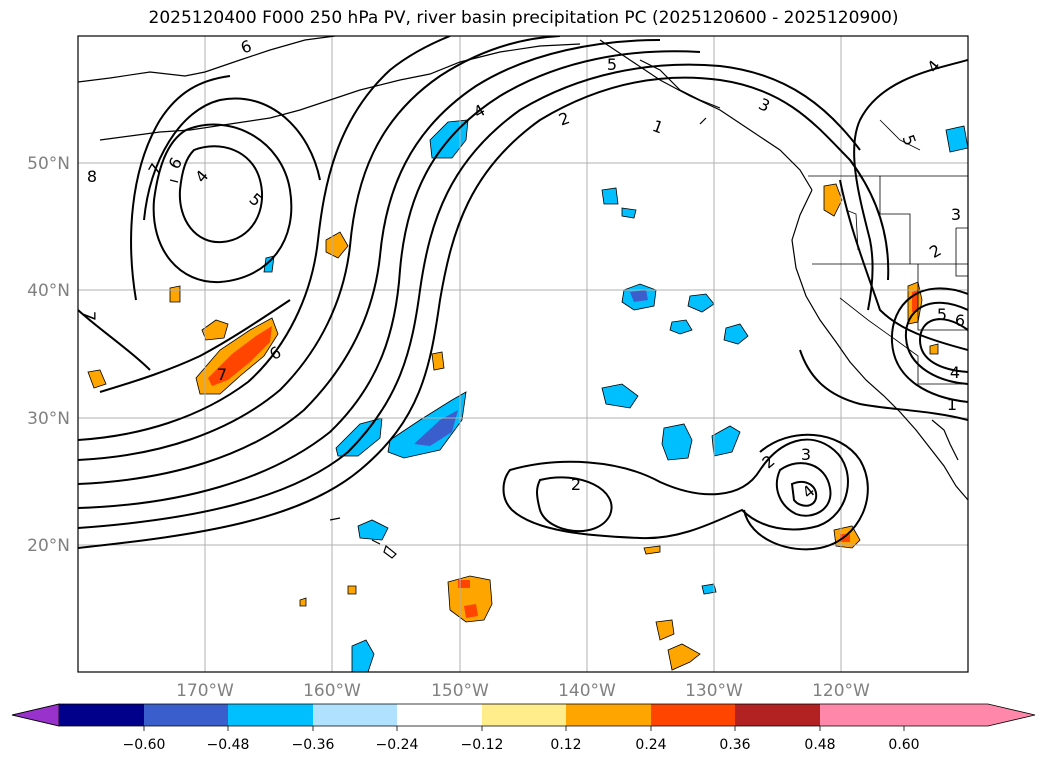 The width and height of the screenshot is (1047, 765). Describe the element at coordinates (35, 715) in the screenshot. I see `colorbar-extend-low` at that location.